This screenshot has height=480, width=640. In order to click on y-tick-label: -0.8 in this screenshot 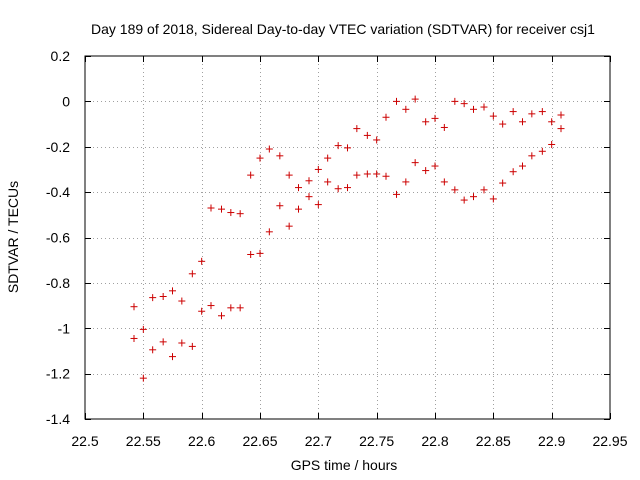, I will do `click(58, 283)`.